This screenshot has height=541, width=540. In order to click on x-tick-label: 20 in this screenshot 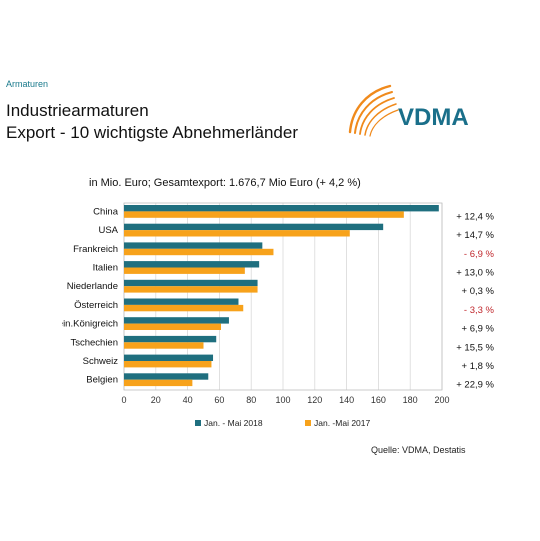, I will do `click(156, 400)`.